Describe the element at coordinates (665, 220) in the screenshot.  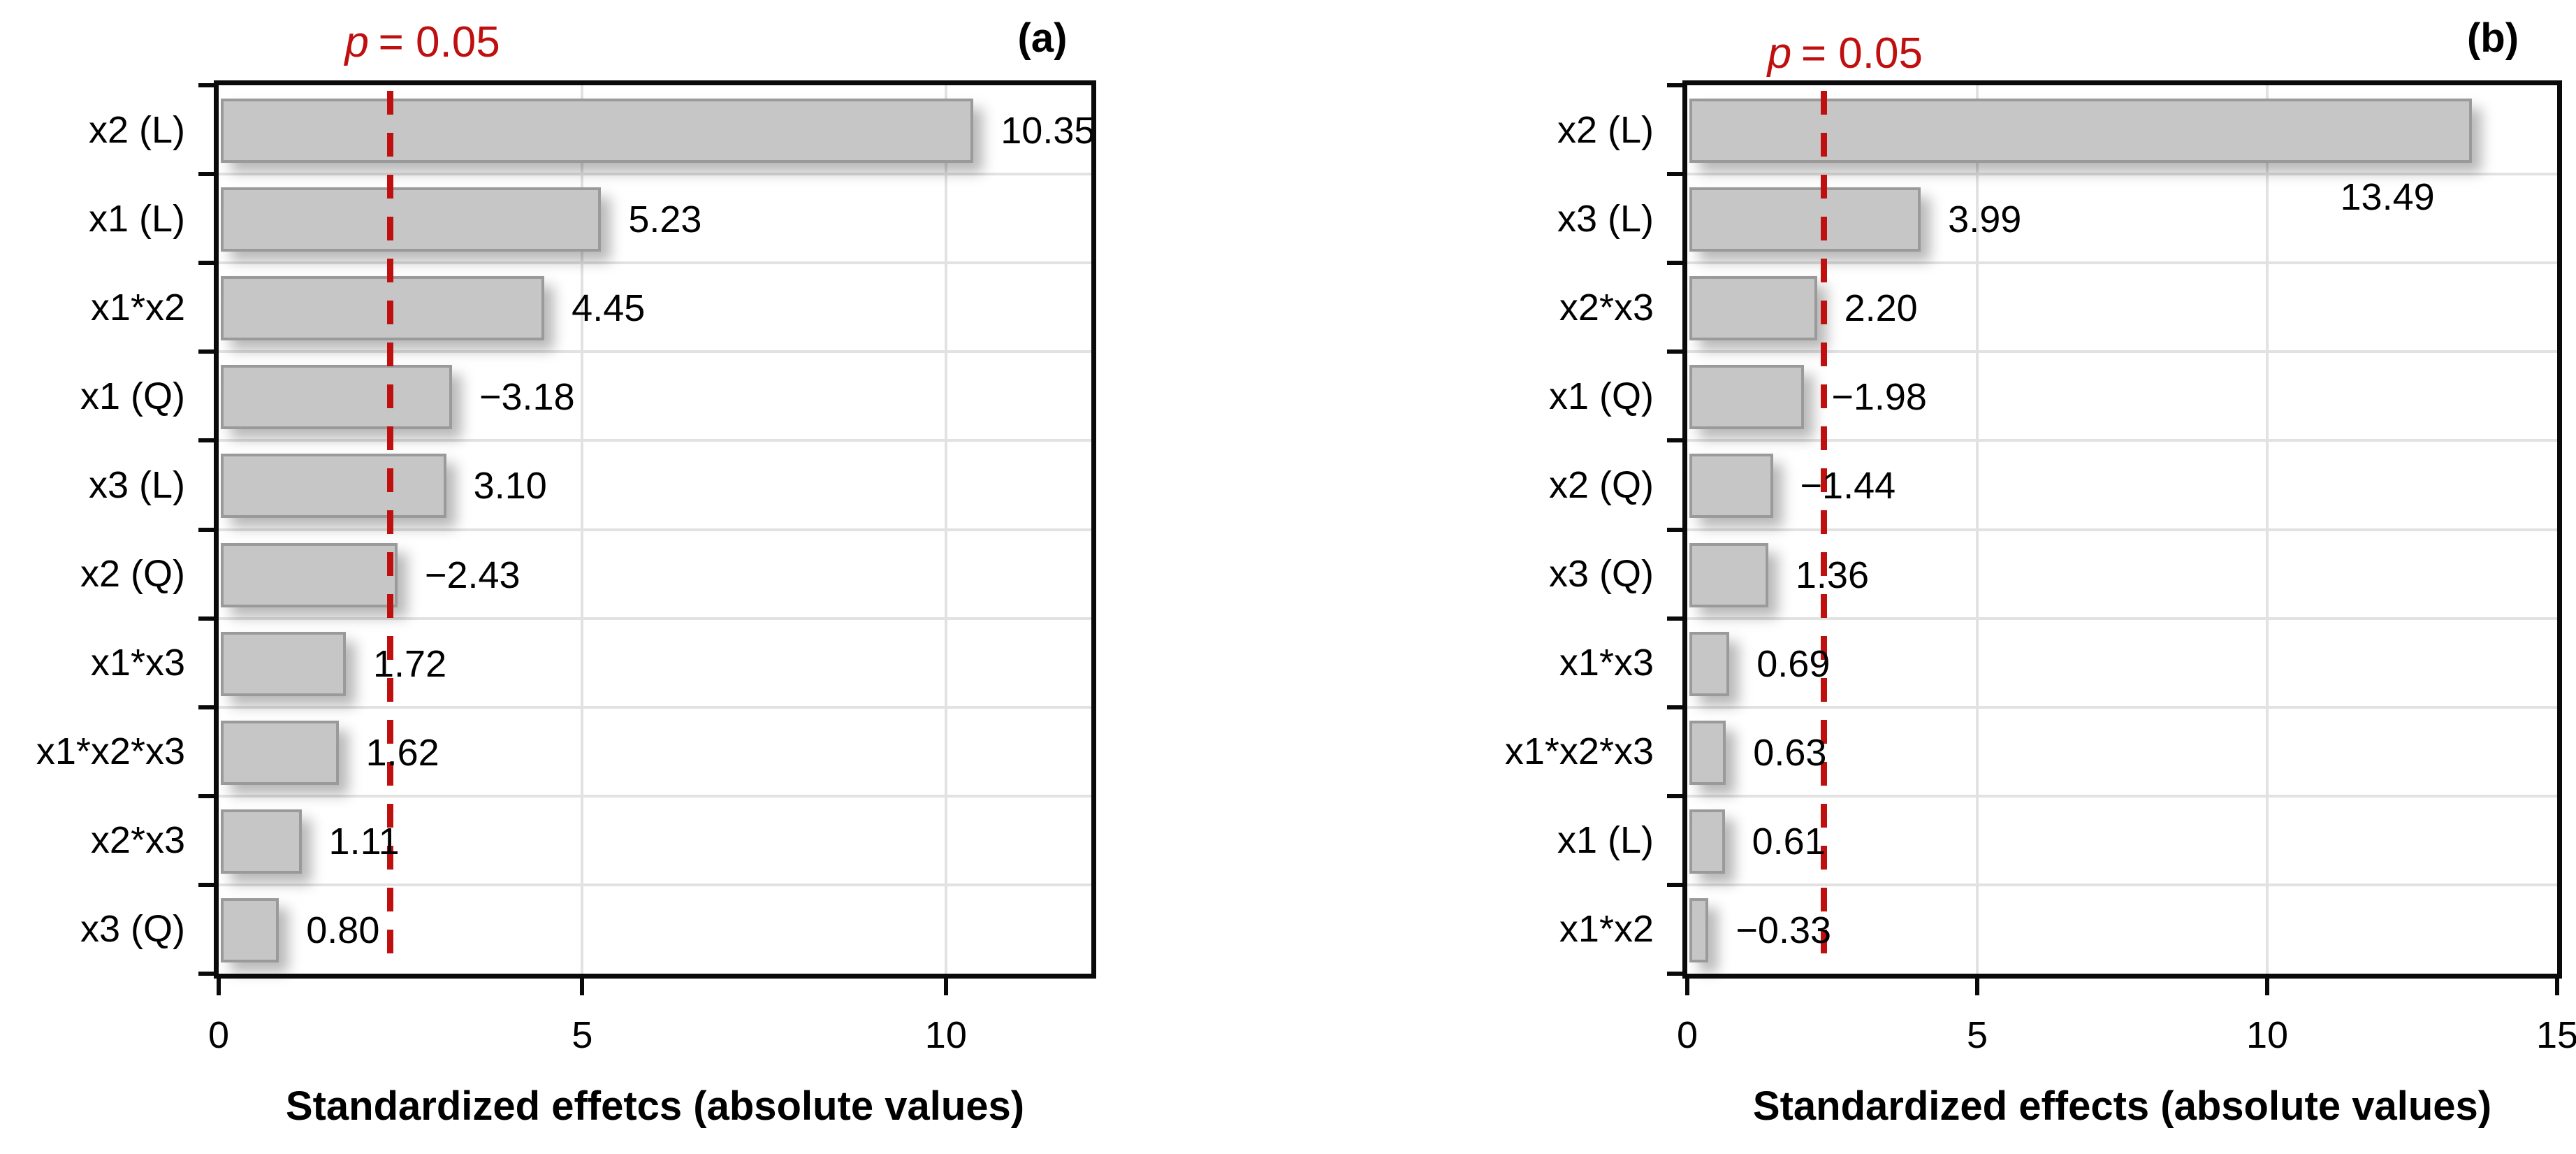
I see `bar-value-label: 5.23` at that location.